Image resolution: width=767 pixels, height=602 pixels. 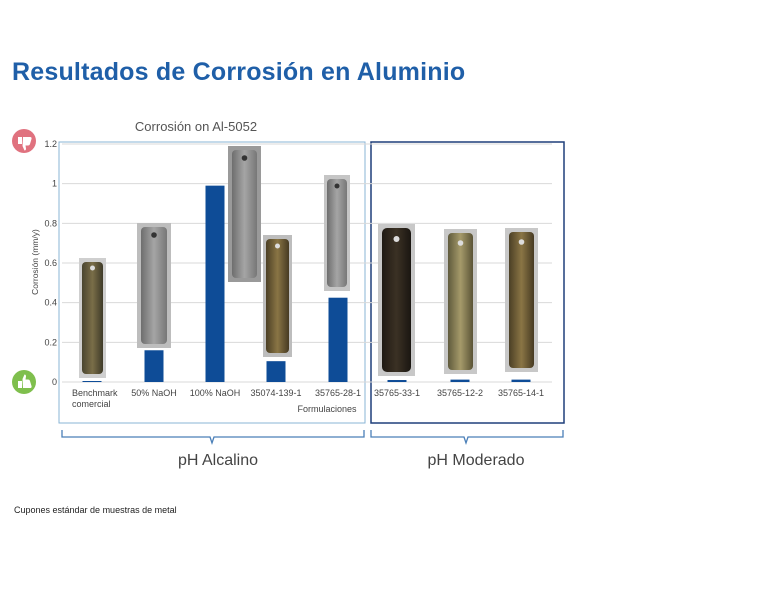 What do you see at coordinates (196, 126) in the screenshot?
I see `chart-title: Corrosión on Al-5052` at bounding box center [196, 126].